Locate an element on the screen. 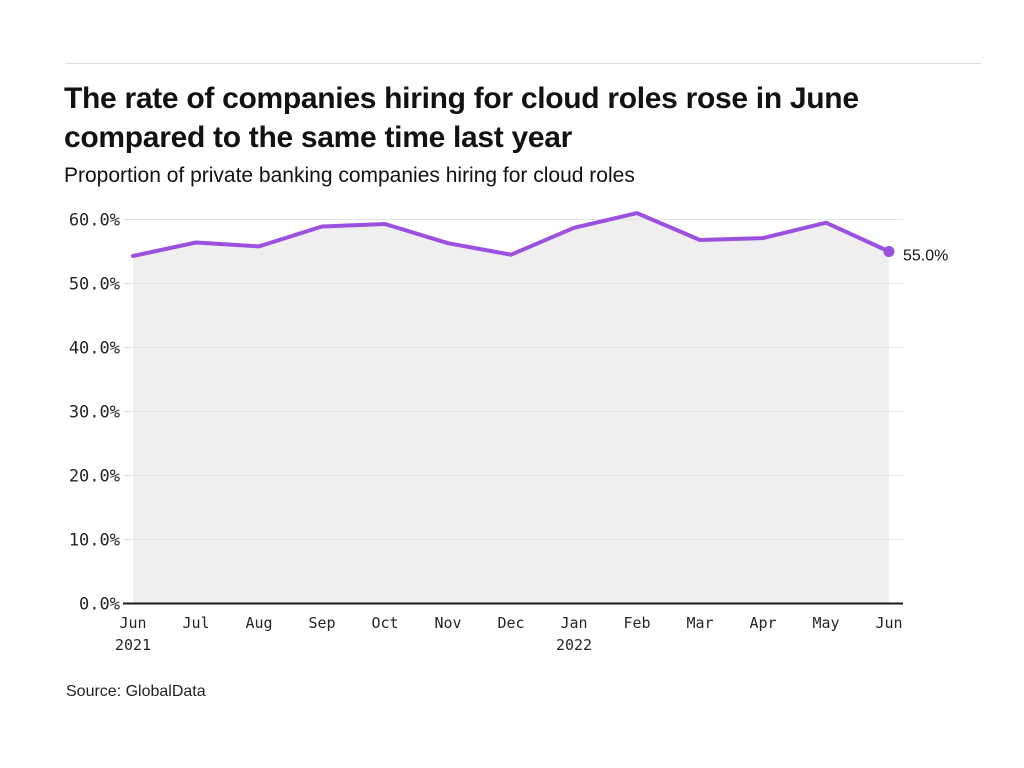  x-tick-label: Aug is located at coordinates (258, 623).